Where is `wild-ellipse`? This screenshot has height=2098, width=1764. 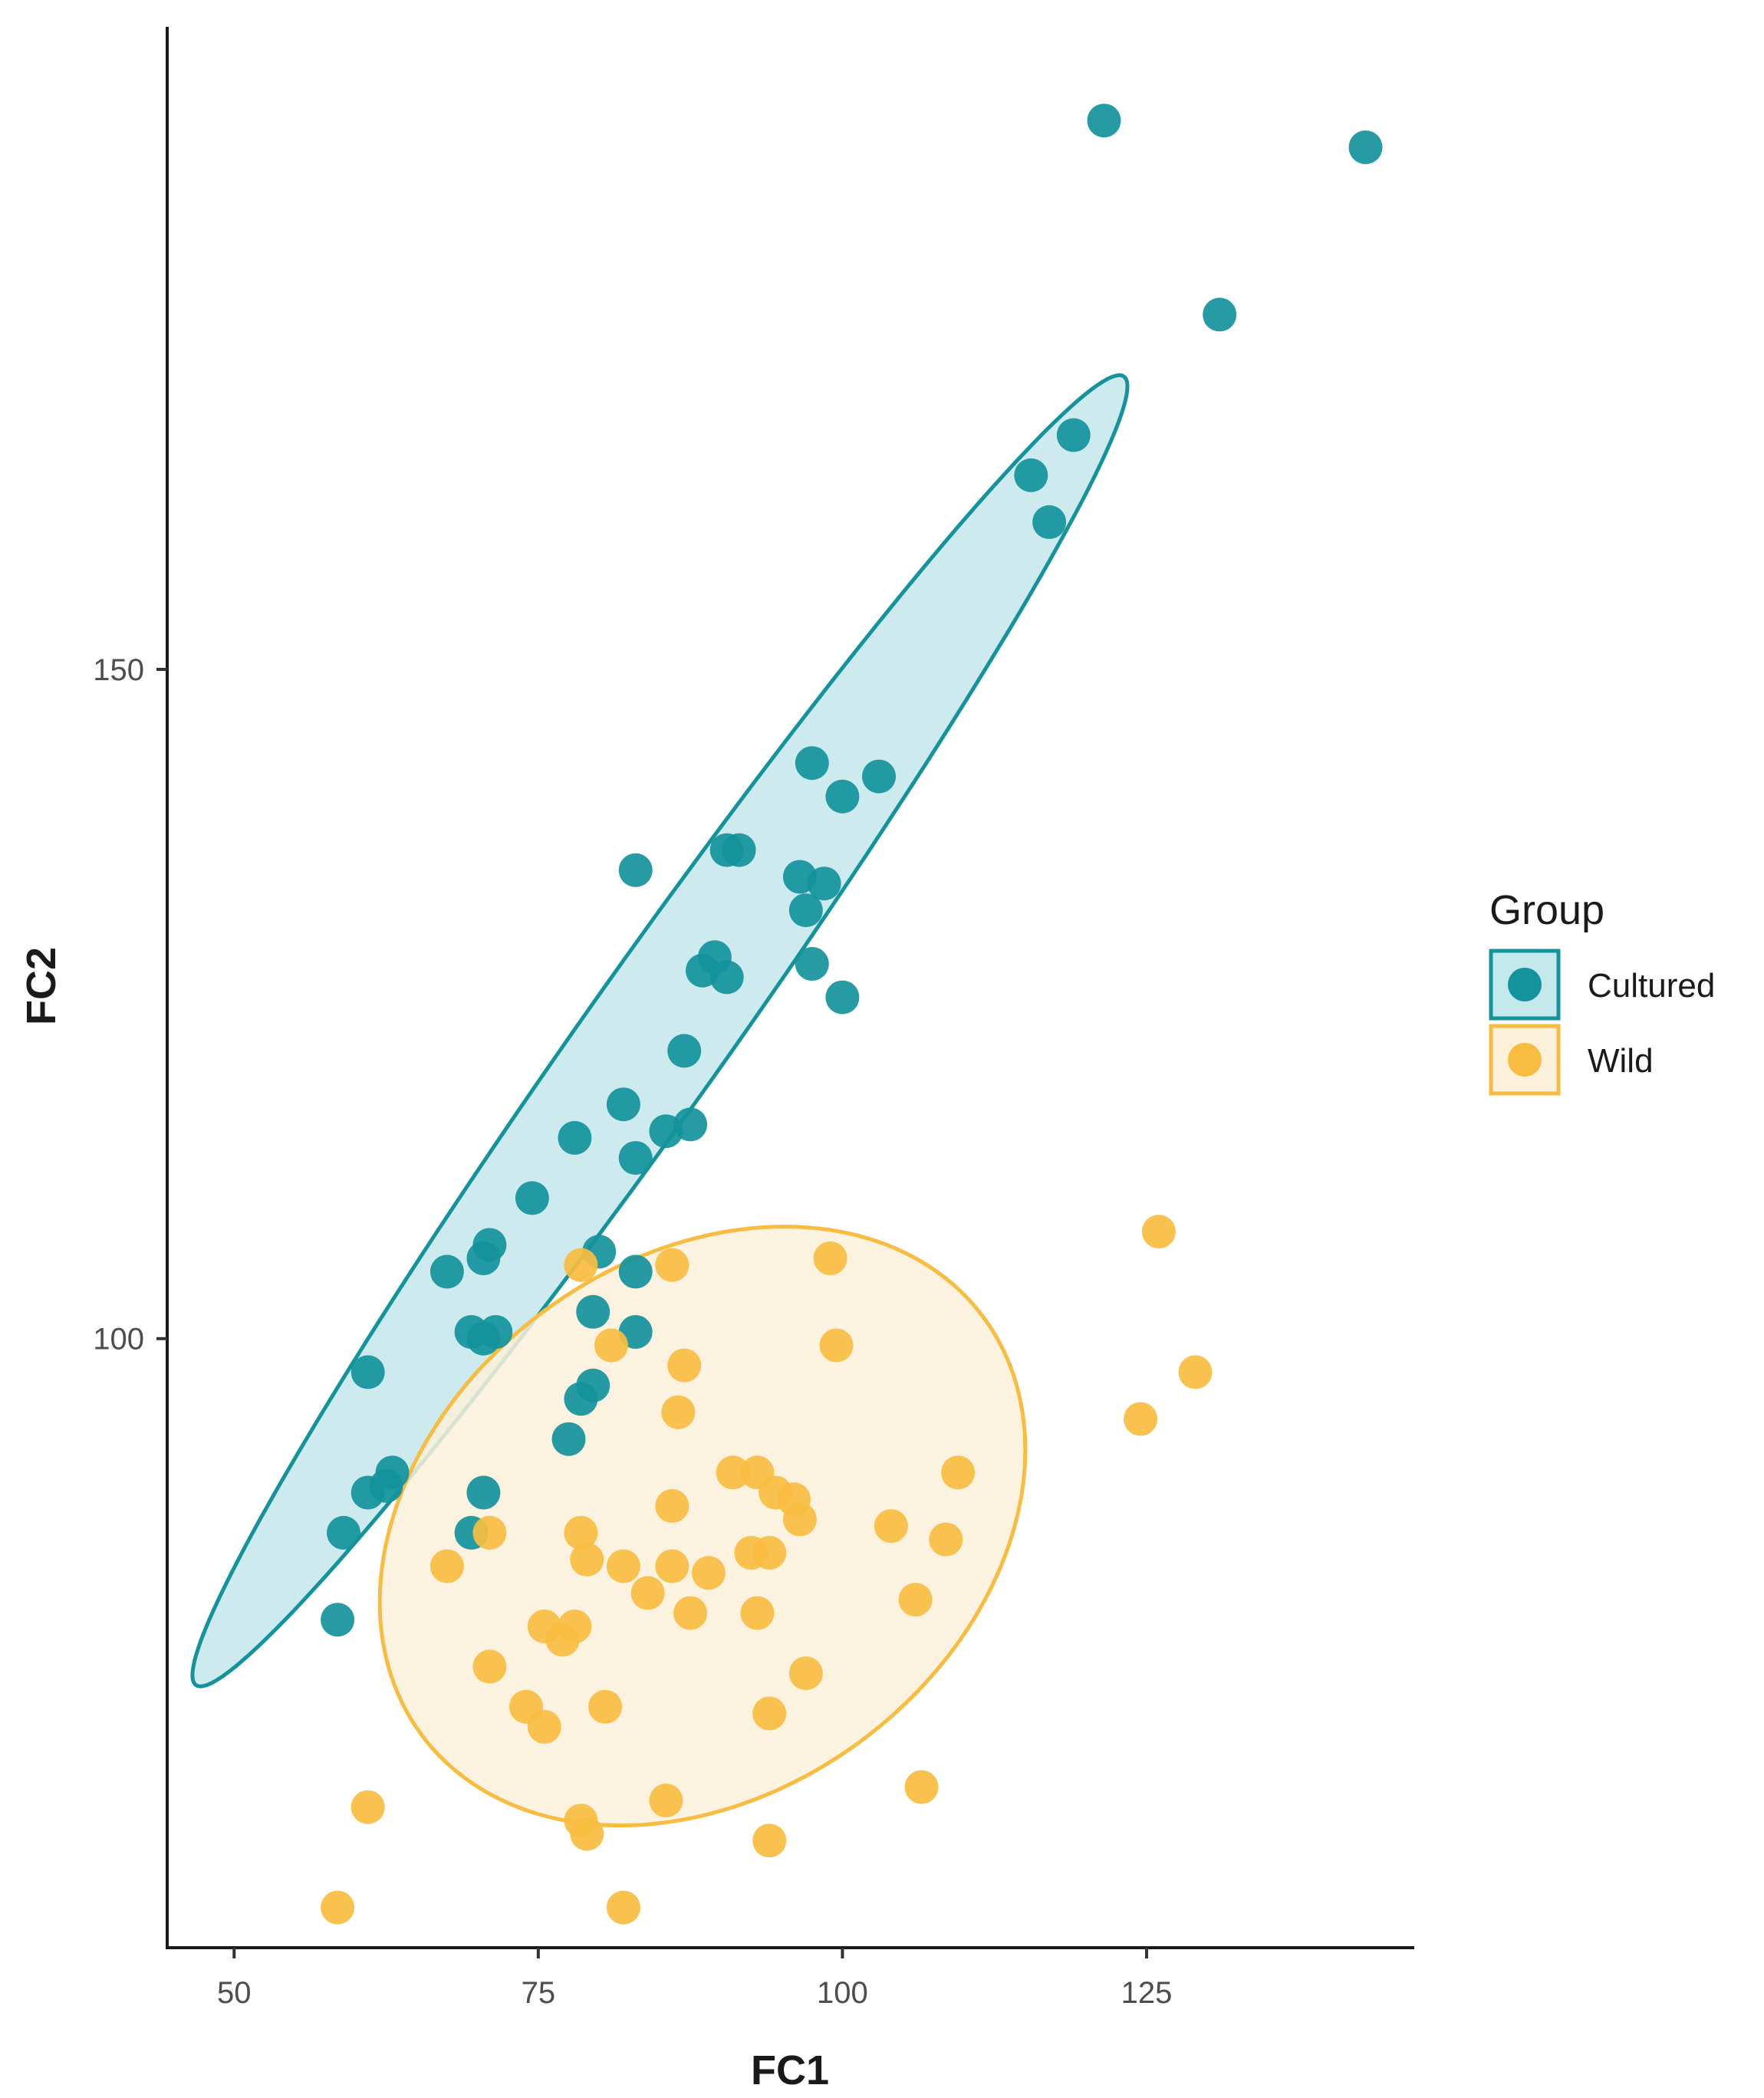 wild-ellipse is located at coordinates (702, 1526).